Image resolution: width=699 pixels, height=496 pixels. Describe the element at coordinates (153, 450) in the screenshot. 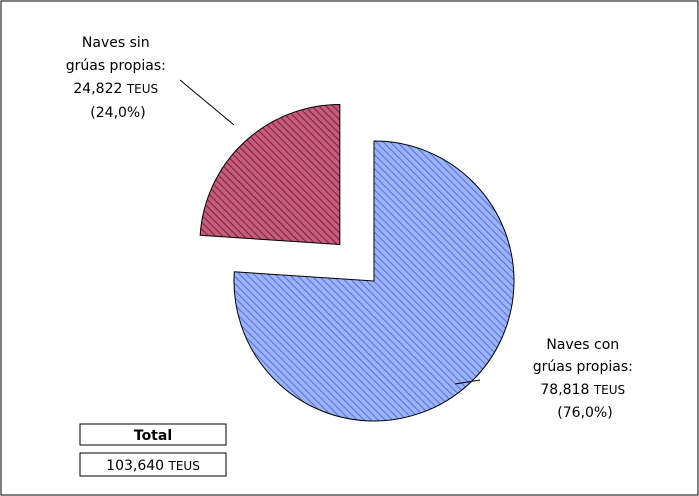

I see `total-box: Total 103,640 TEUS` at that location.